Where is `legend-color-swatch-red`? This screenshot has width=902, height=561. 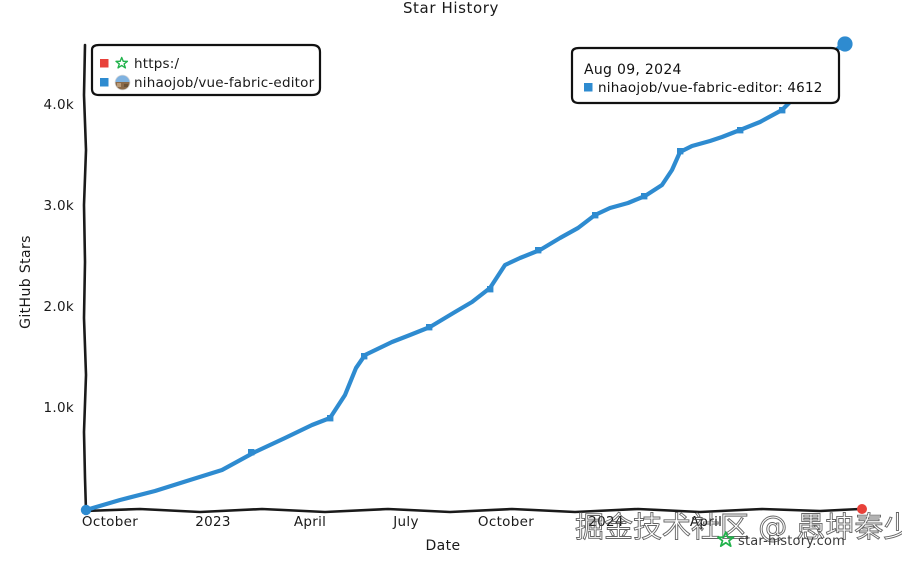 legend-color-swatch-red is located at coordinates (104, 63).